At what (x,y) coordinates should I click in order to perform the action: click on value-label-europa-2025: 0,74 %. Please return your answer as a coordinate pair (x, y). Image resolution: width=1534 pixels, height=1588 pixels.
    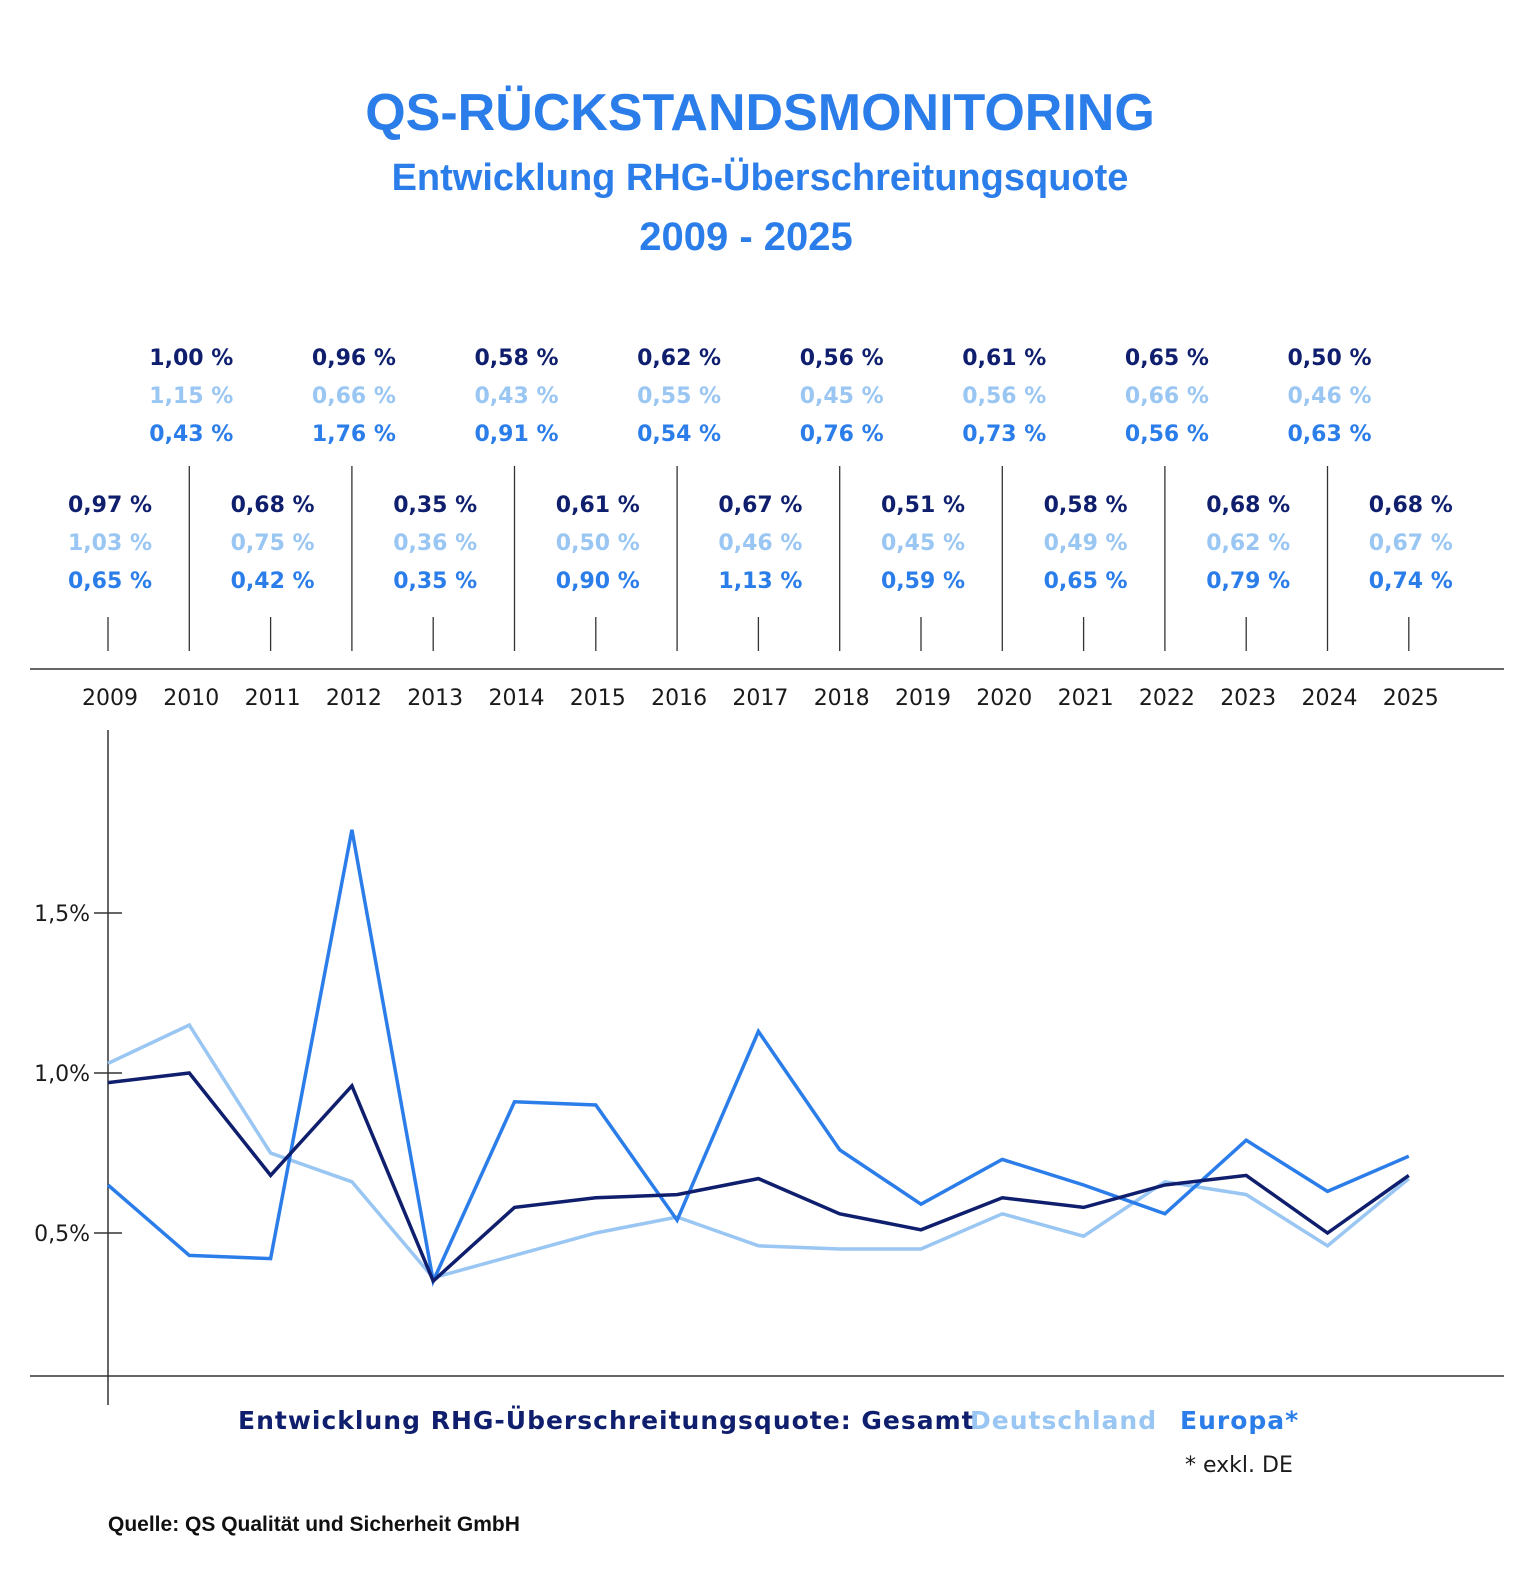
    Looking at the image, I should click on (1411, 581).